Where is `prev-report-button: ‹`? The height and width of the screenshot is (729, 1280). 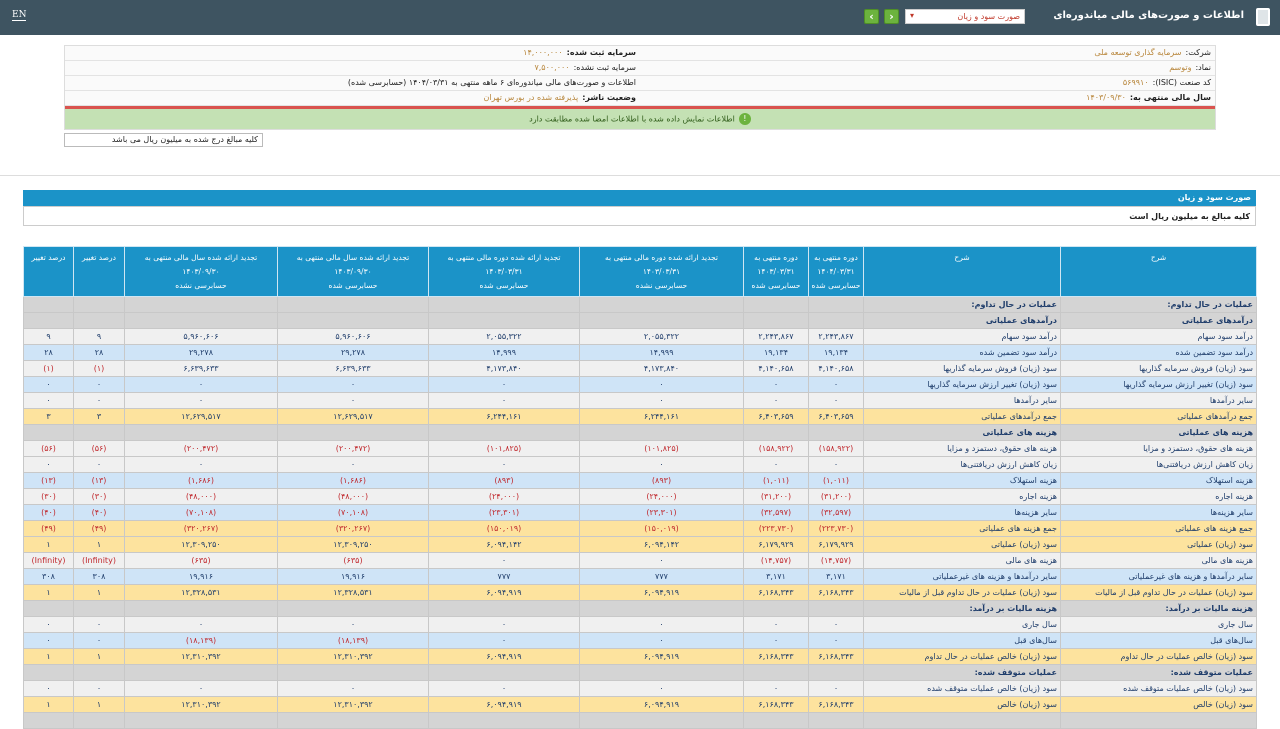
prev-report-button: ‹ is located at coordinates (871, 16).